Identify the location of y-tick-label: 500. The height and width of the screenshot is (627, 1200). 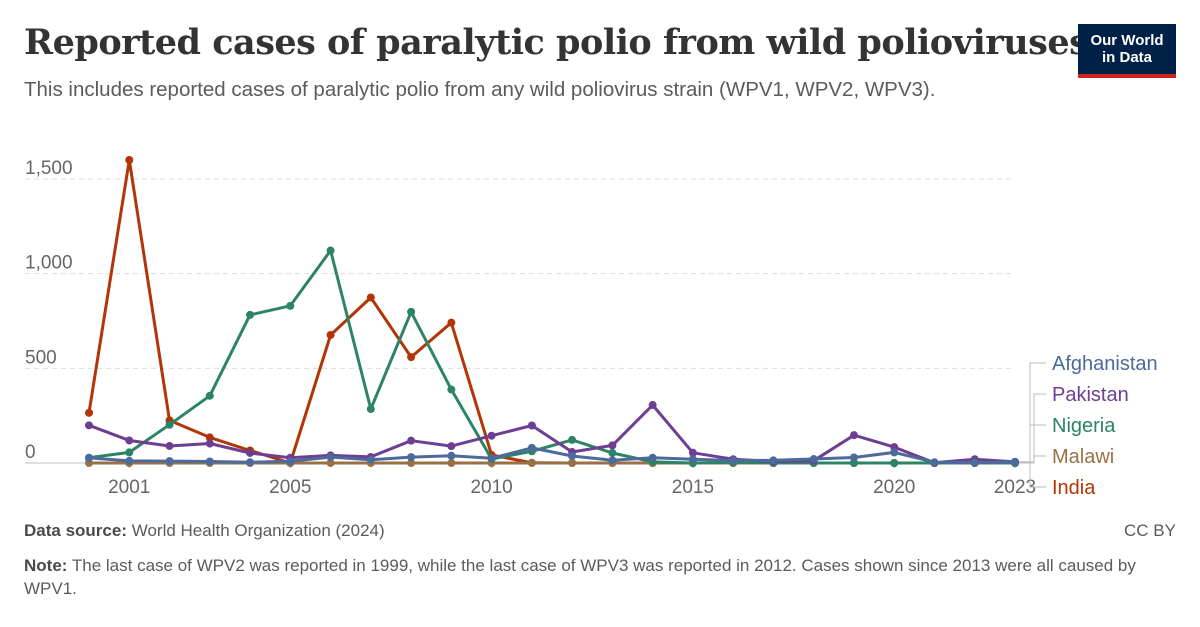
(41, 357).